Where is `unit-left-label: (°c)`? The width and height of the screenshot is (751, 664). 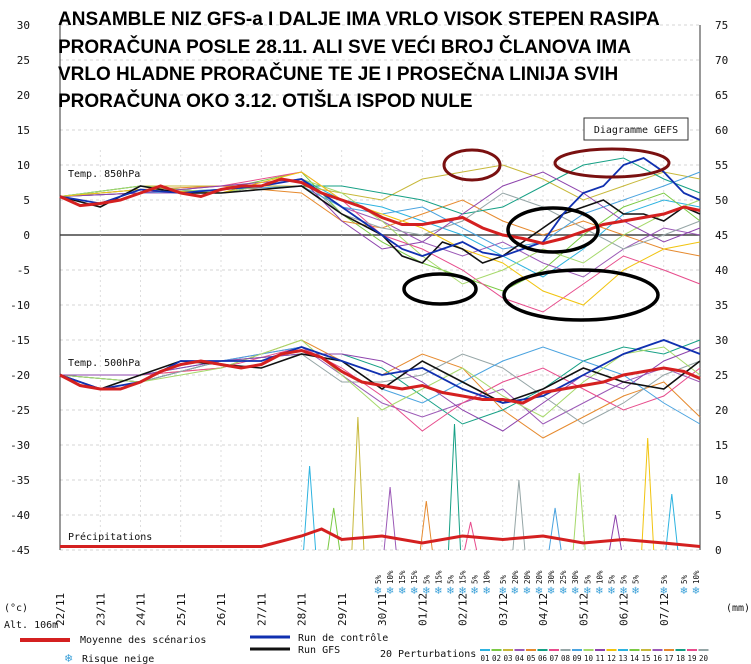 unit-left-label: (°c) is located at coordinates (16, 608).